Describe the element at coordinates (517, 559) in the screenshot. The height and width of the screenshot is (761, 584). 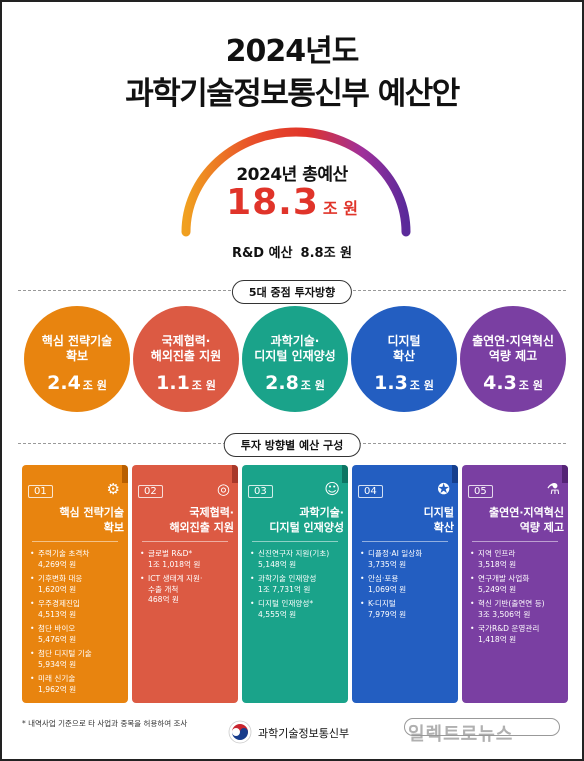
I see `list-item: 지역 인프라 3,518억 원` at that location.